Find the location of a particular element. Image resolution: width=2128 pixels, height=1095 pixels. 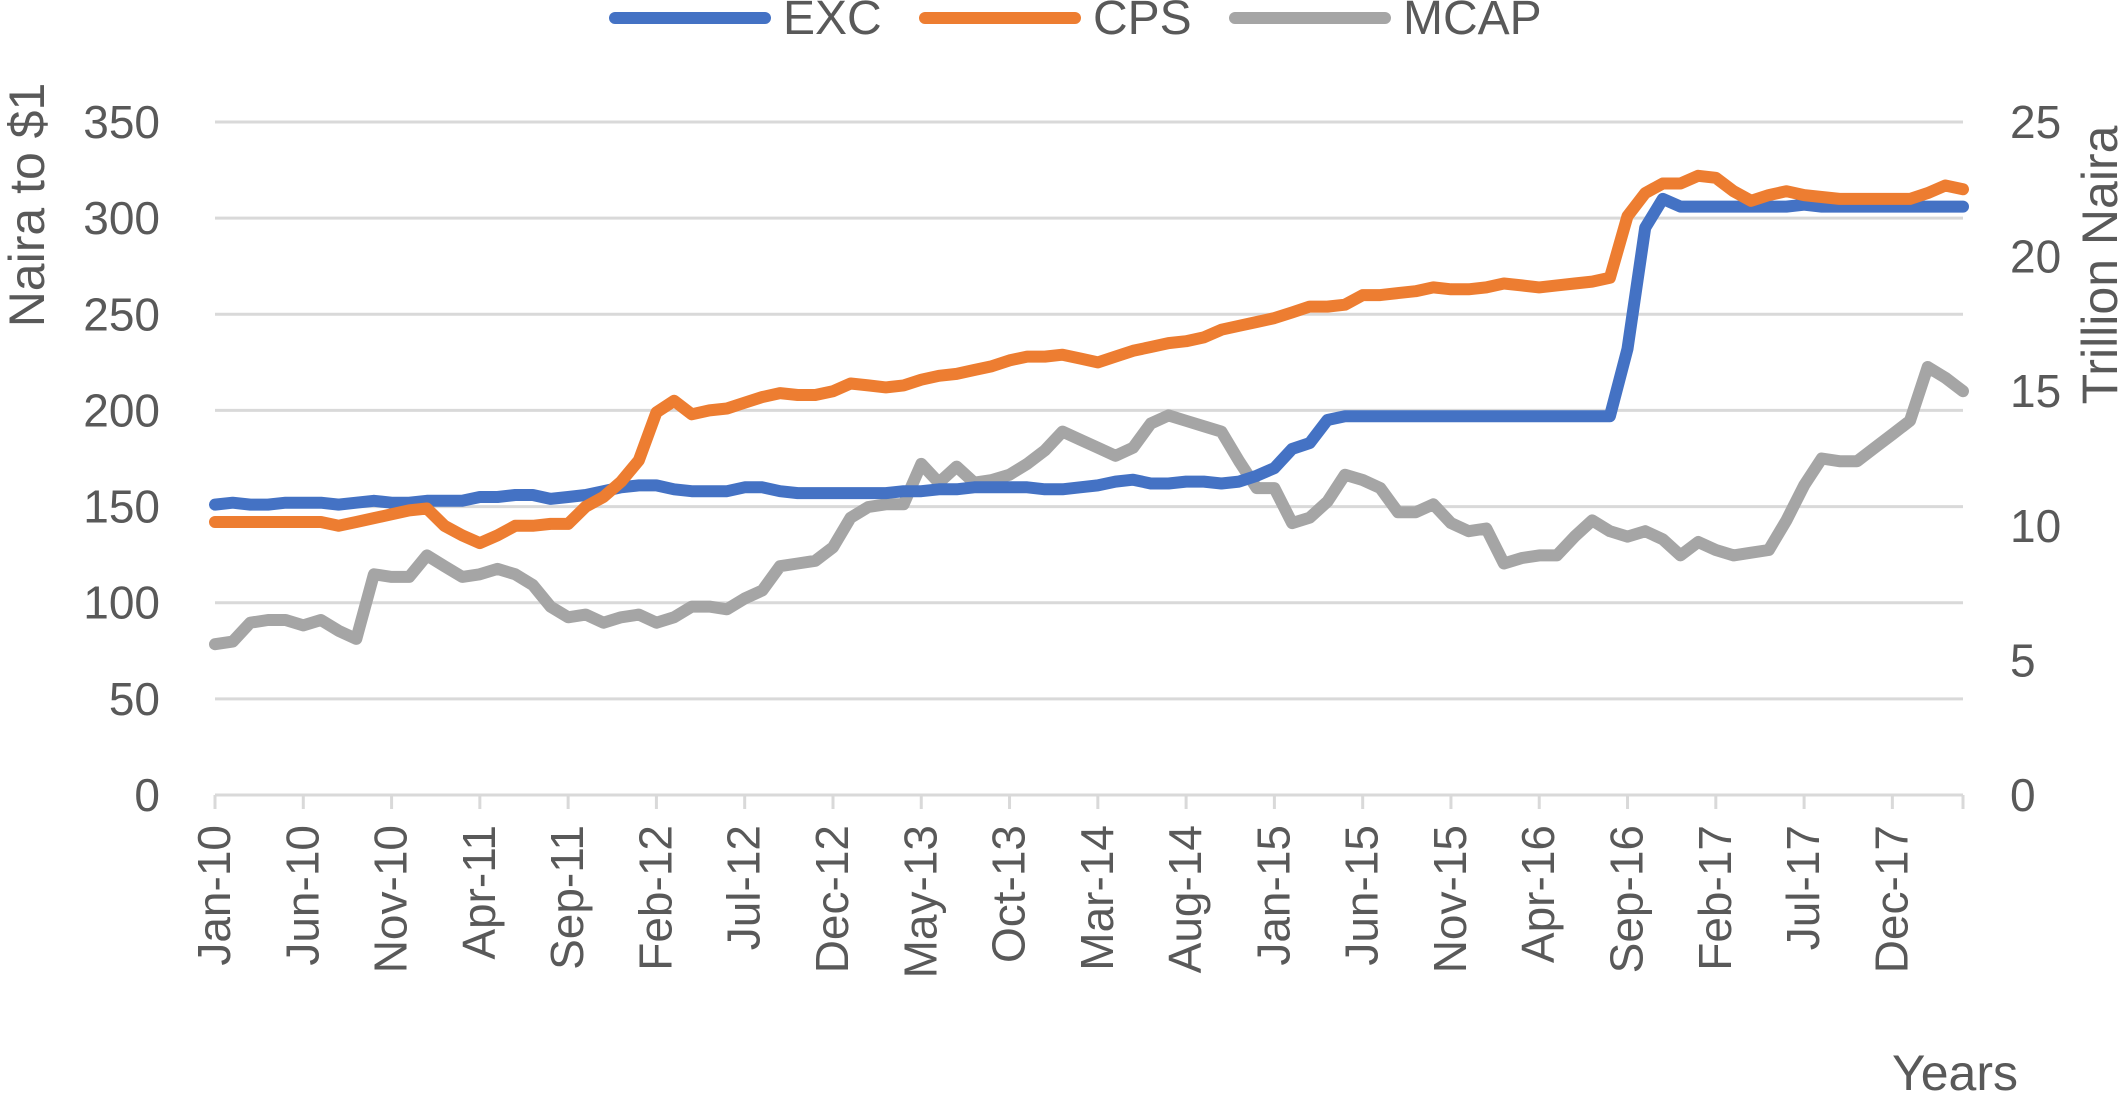

x-tick-label: Jul-12 is located at coordinates (744, 887).